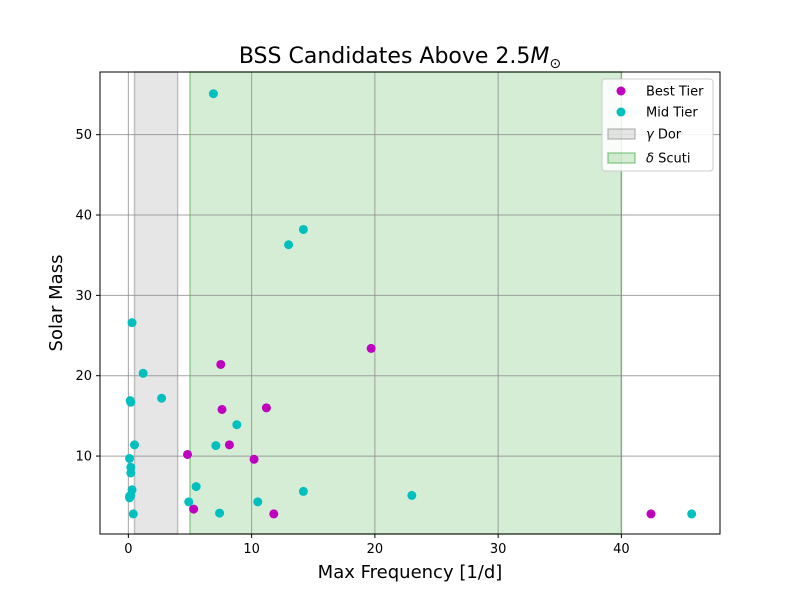 The image size is (800, 600). Describe the element at coordinates (83, 457) in the screenshot. I see `y-tick-label-10: 10` at that location.